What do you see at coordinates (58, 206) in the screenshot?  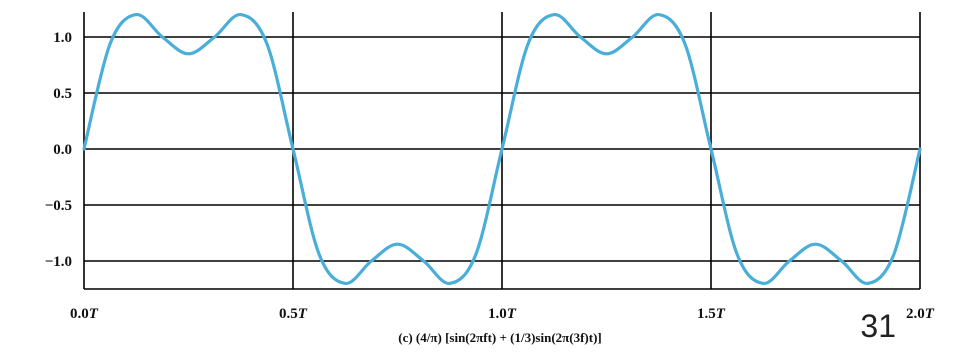 I see `y-tick-label: −0.5` at bounding box center [58, 206].